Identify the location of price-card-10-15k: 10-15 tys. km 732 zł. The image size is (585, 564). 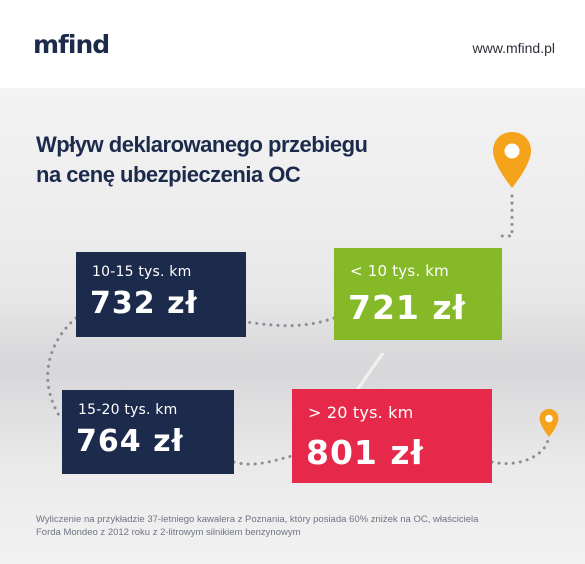
(161, 294).